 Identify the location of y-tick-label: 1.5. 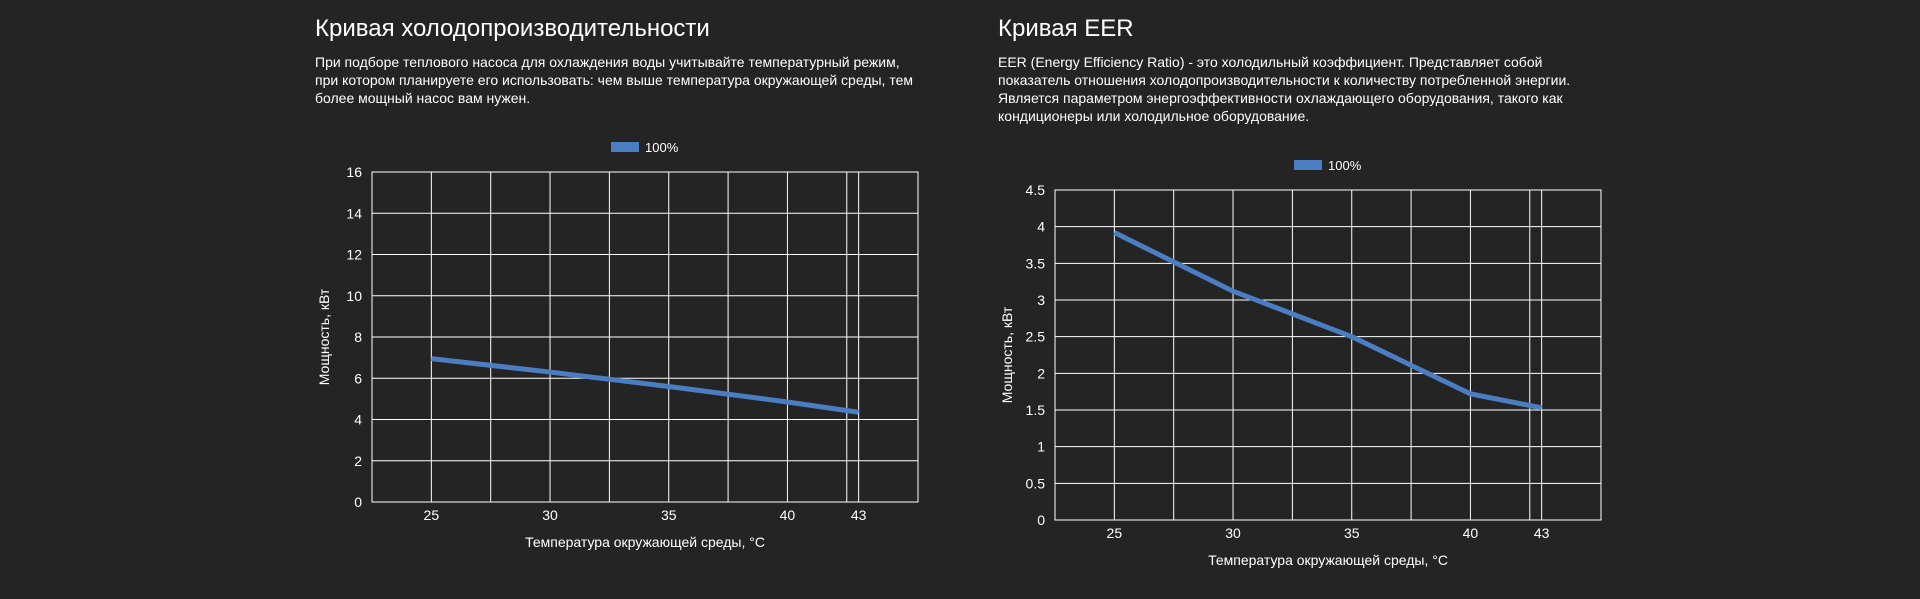
(1036, 410).